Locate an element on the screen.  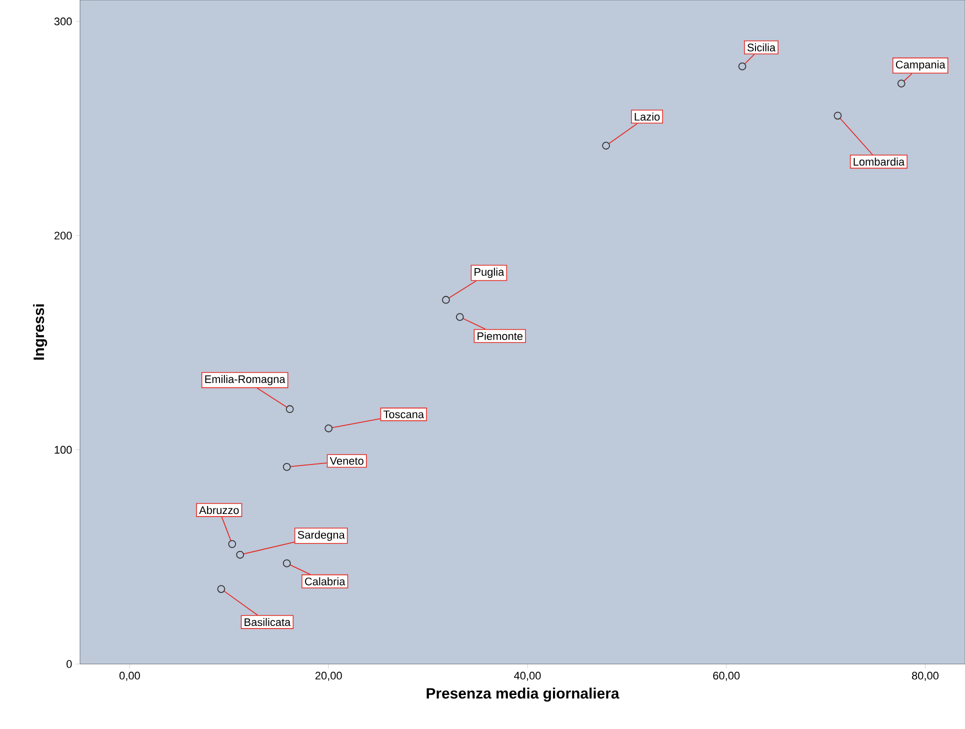
annotation: Basilicata is located at coordinates (267, 622).